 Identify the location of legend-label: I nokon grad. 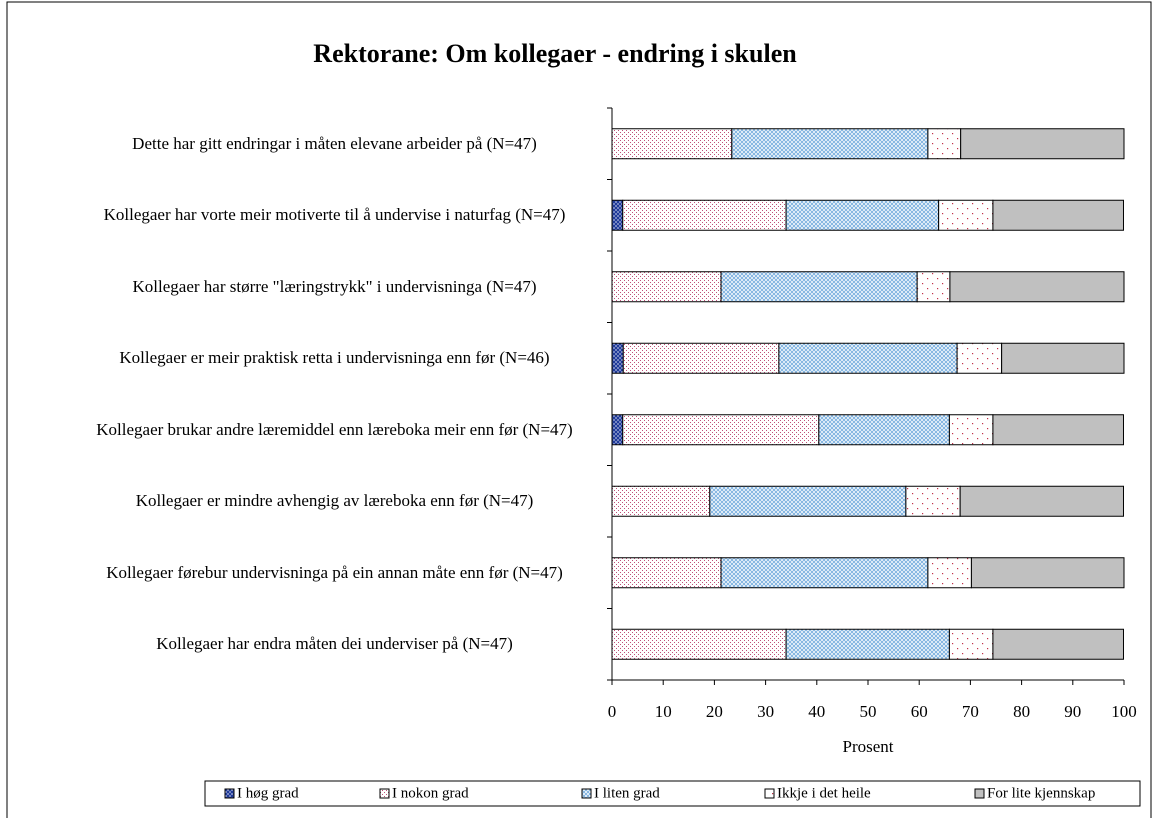
(430, 793).